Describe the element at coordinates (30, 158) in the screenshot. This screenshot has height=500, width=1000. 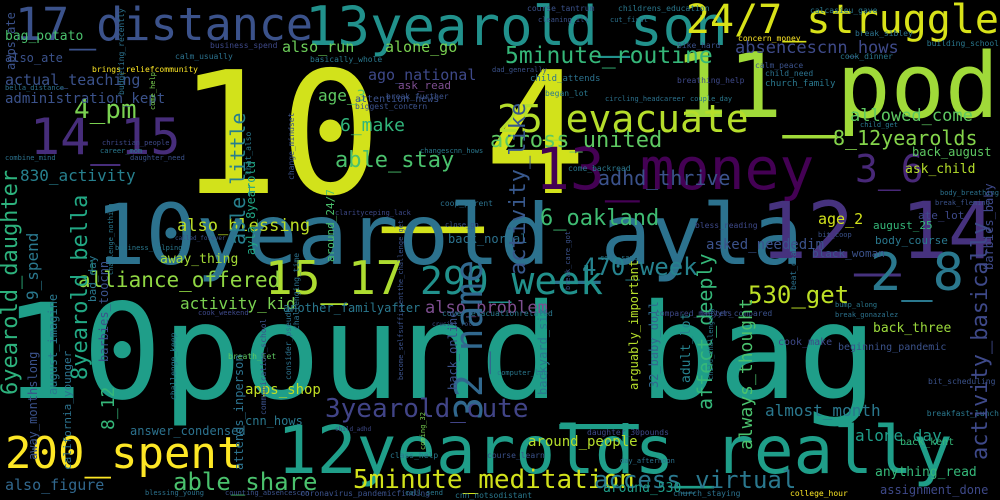
I see `word-break-further: combine_mind` at that location.